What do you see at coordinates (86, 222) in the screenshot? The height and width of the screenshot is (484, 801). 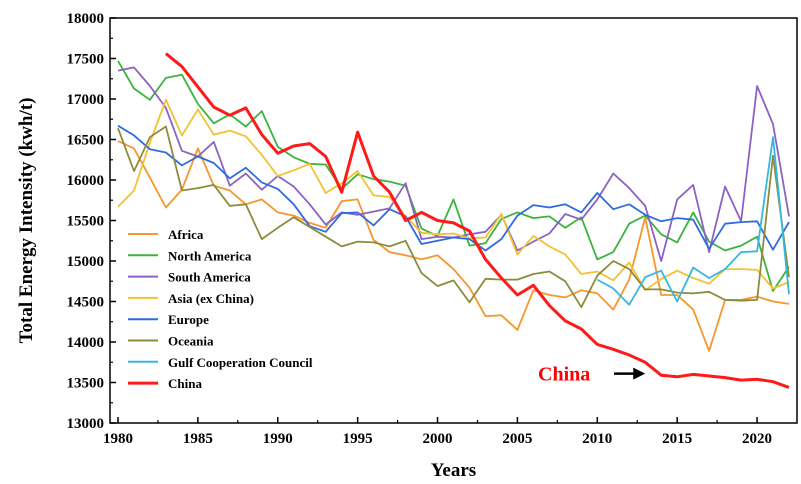 I see `y-tick-label: 15500` at bounding box center [86, 222].